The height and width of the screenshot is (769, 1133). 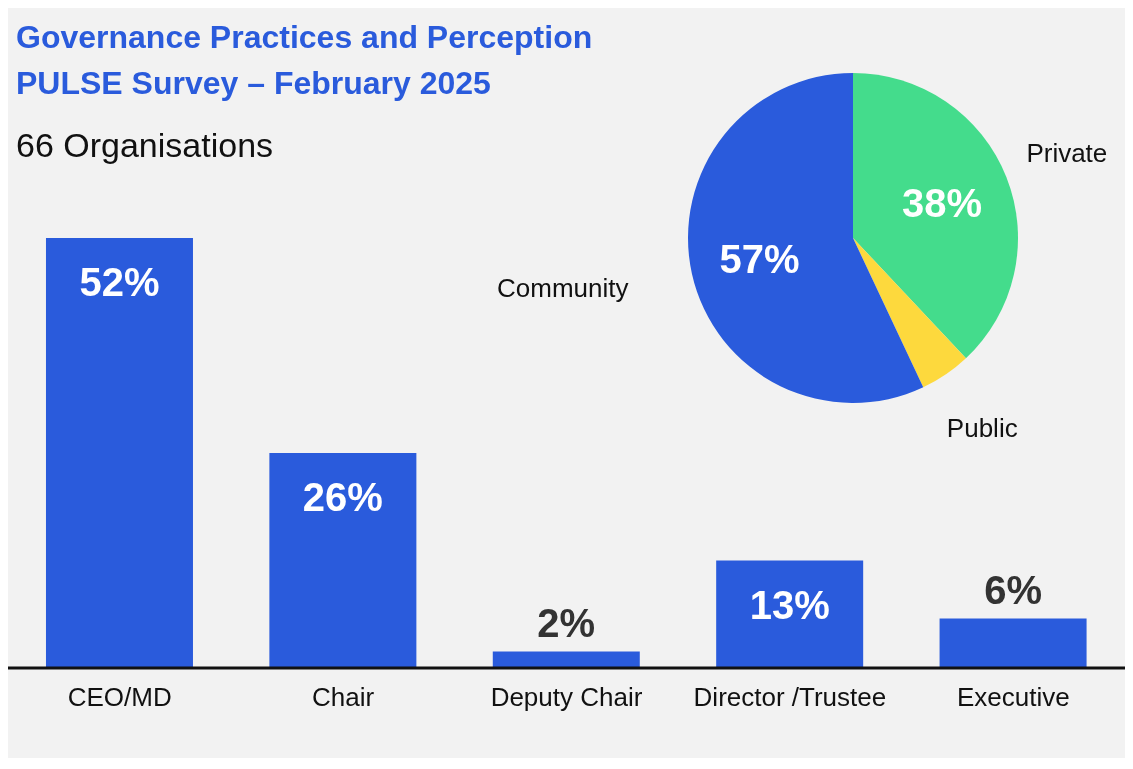 What do you see at coordinates (304, 37) in the screenshot?
I see `chart-title: Governance Practices and Perception` at bounding box center [304, 37].